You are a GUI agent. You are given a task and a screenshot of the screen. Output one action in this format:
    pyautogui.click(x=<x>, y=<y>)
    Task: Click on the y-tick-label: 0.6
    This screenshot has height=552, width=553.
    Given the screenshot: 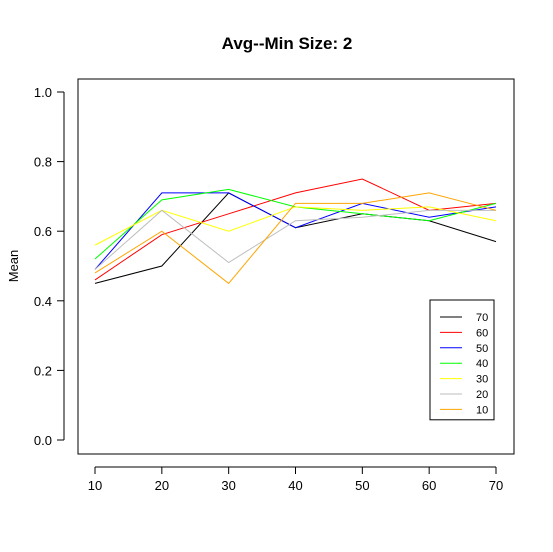 What is the action you would take?
    pyautogui.click(x=43, y=231)
    